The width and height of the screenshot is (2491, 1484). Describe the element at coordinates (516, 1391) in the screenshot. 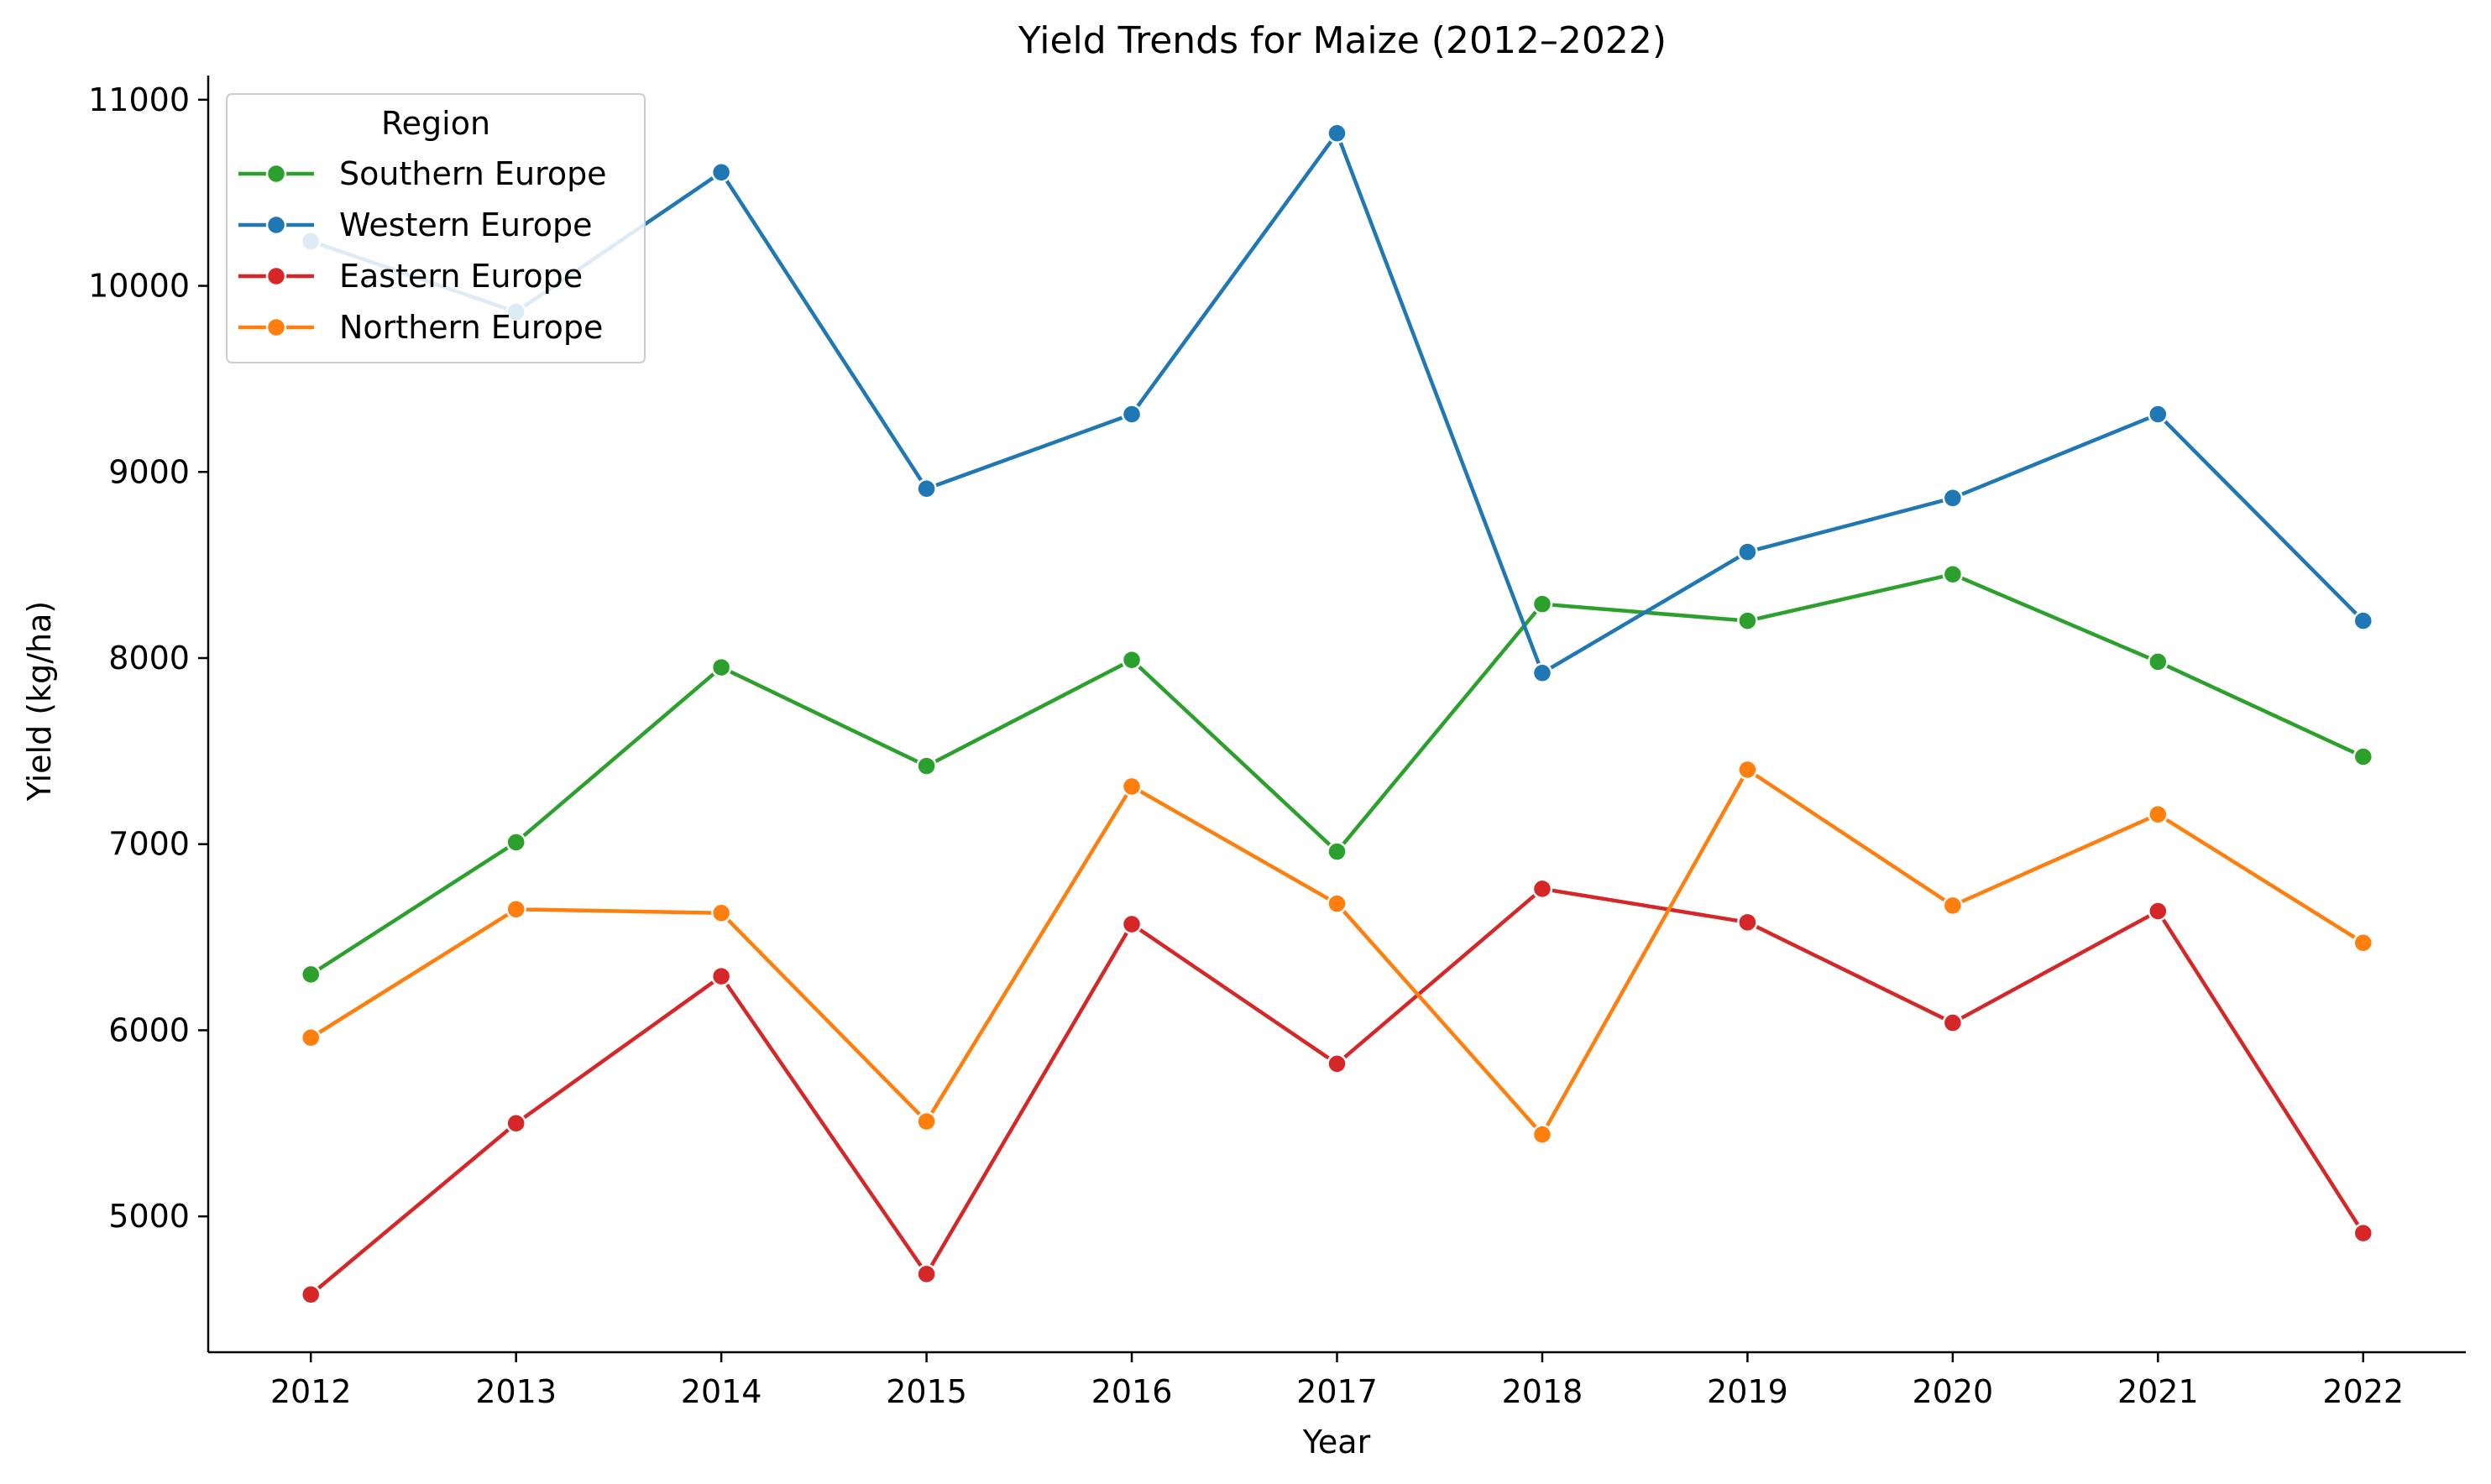

I see `x-tick-label: 2013` at that location.